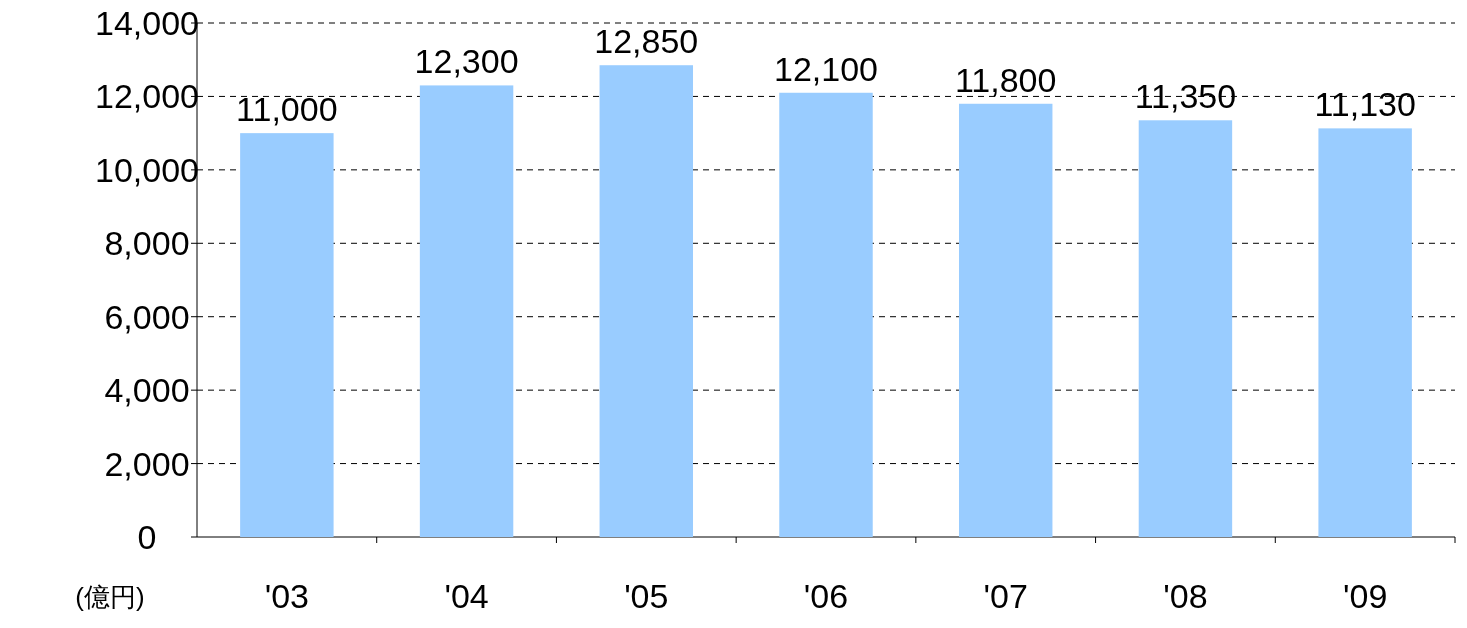 The image size is (1467, 628). I want to click on y-tick-label: 4,000, so click(147, 390).